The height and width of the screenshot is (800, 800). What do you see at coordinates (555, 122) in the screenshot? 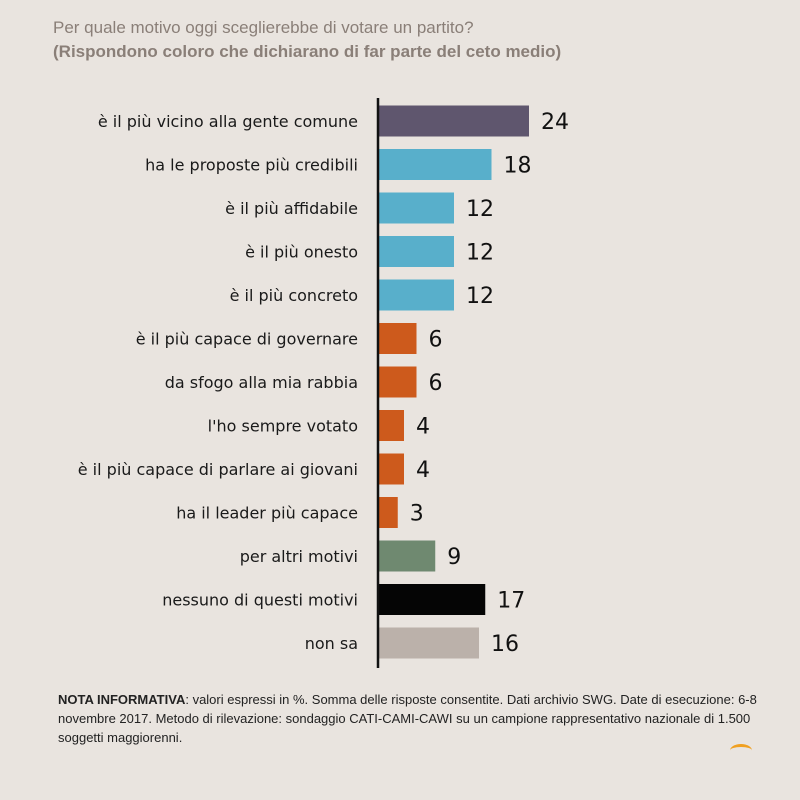
I see `value-label: 24` at bounding box center [555, 122].